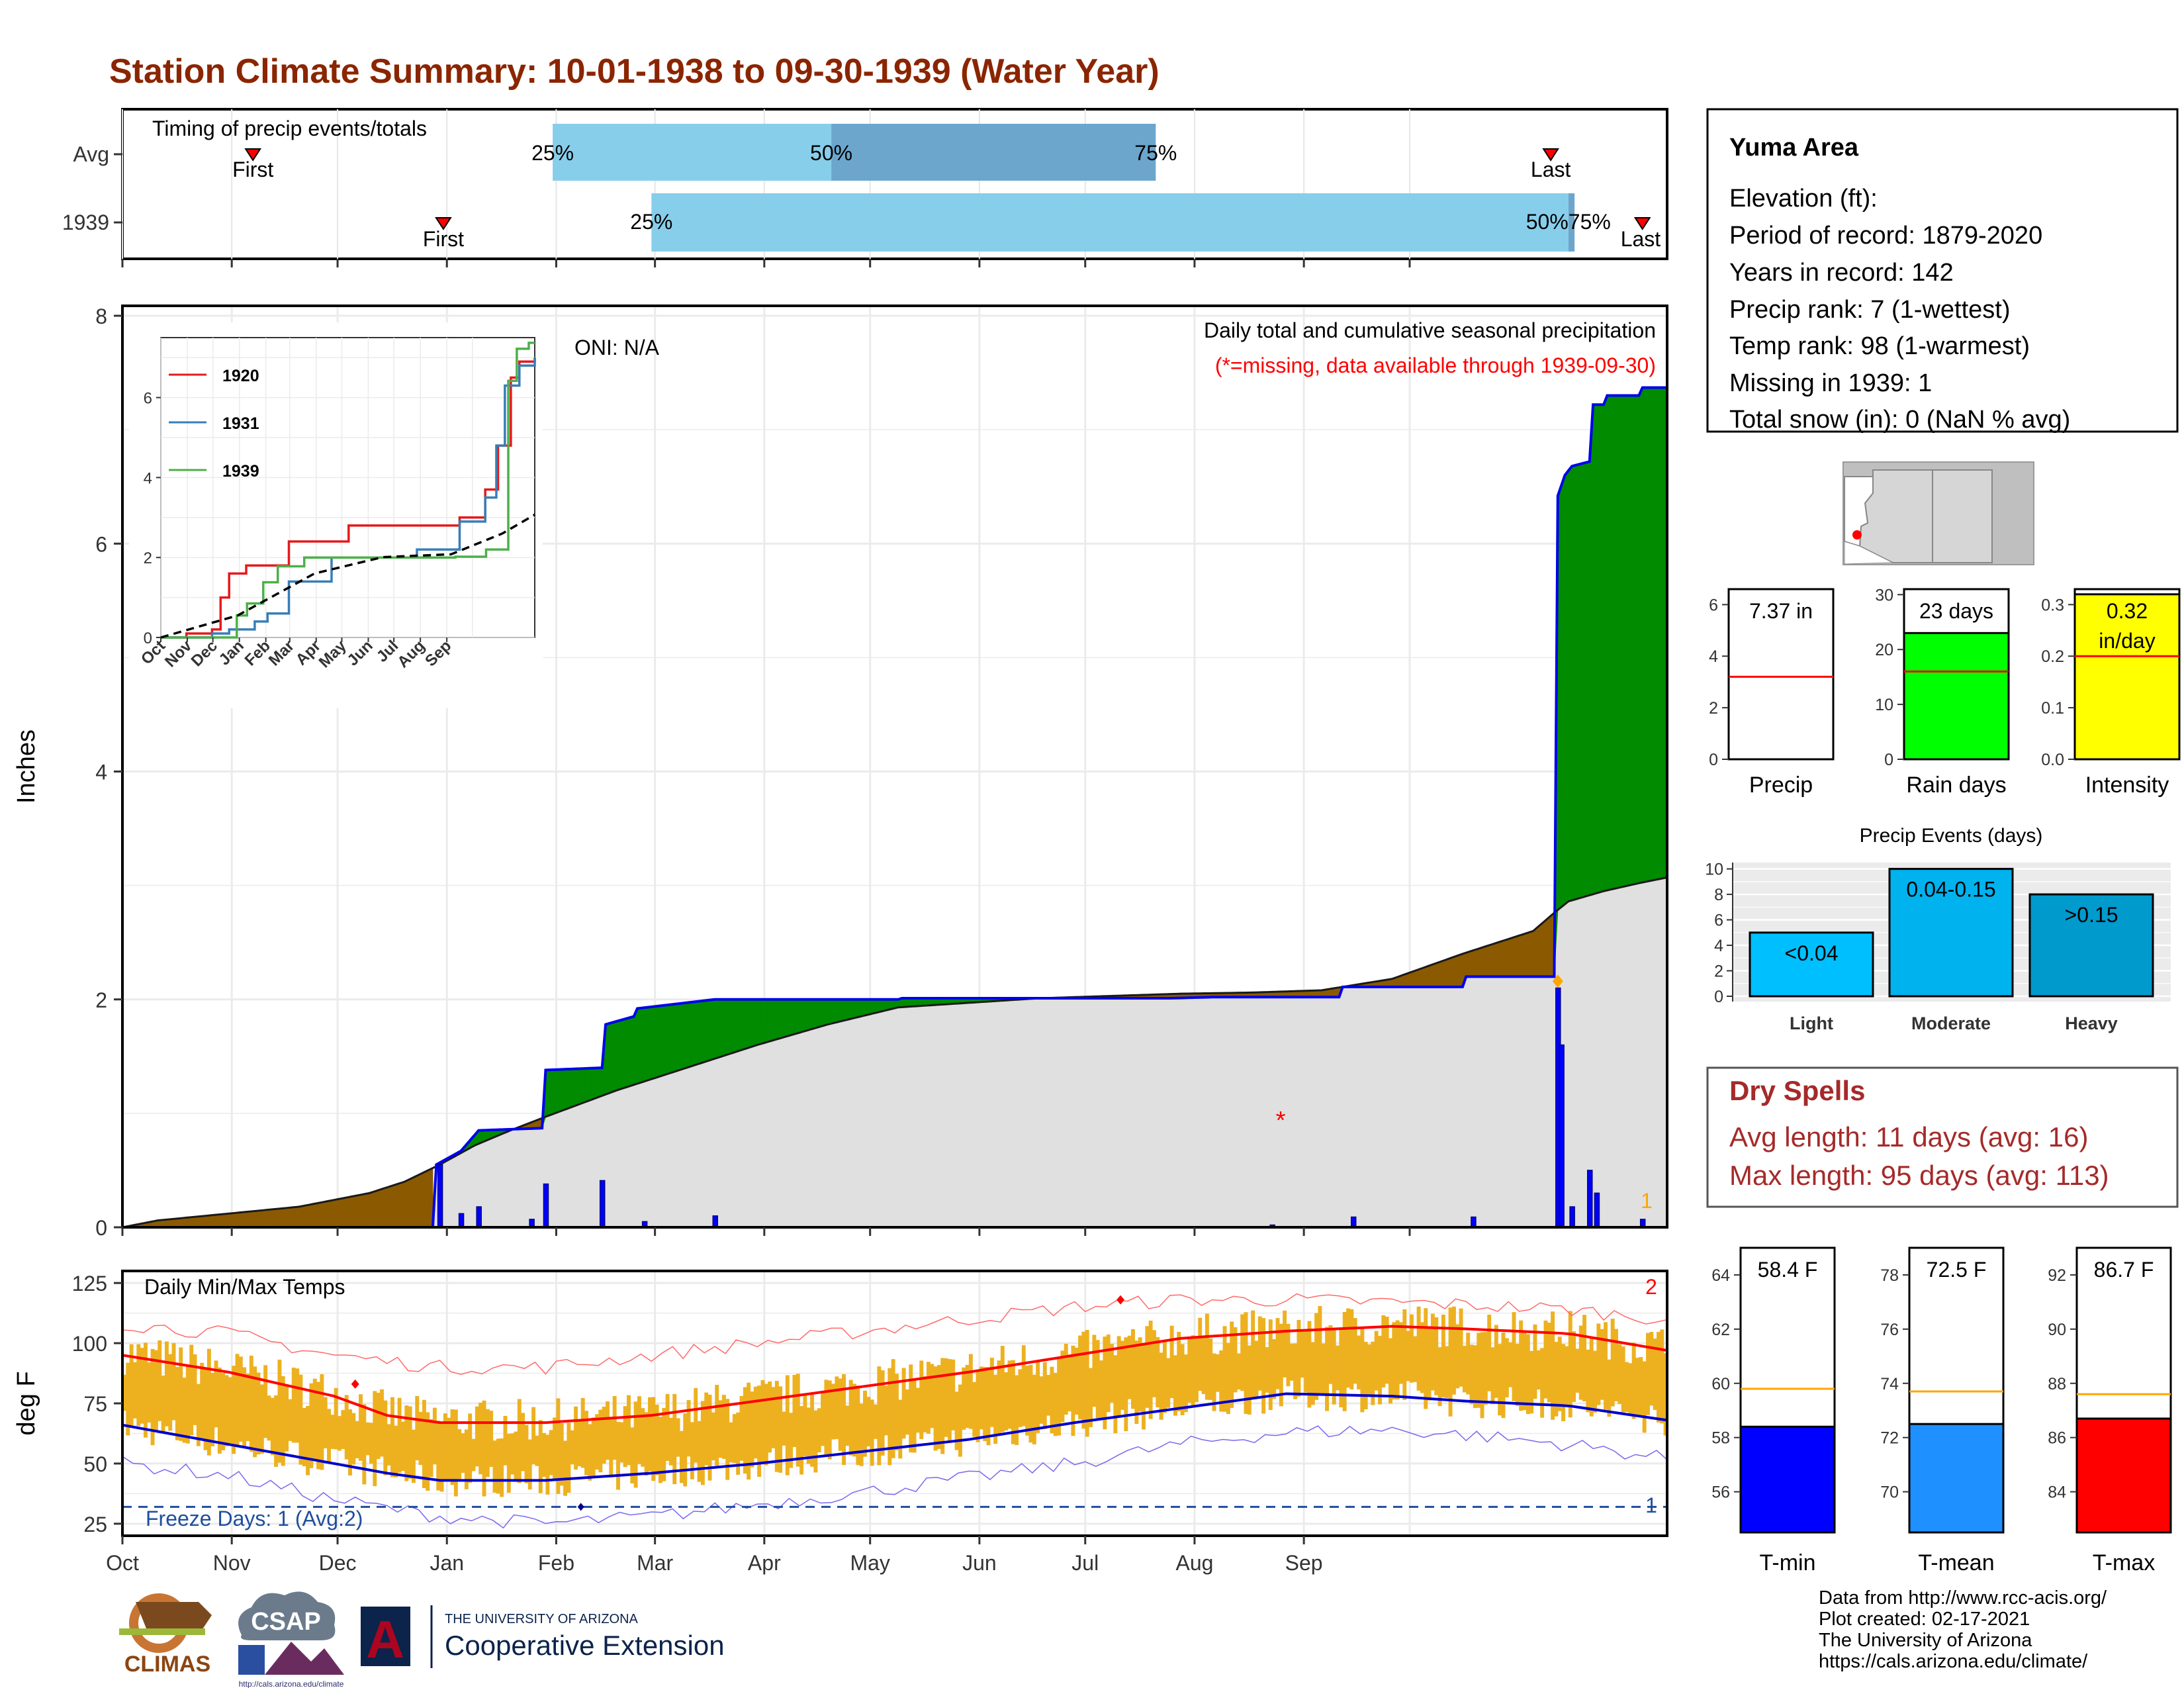 The height and width of the screenshot is (1688, 2184). What do you see at coordinates (1957, 696) in the screenshot?
I see `rain_days-bar` at bounding box center [1957, 696].